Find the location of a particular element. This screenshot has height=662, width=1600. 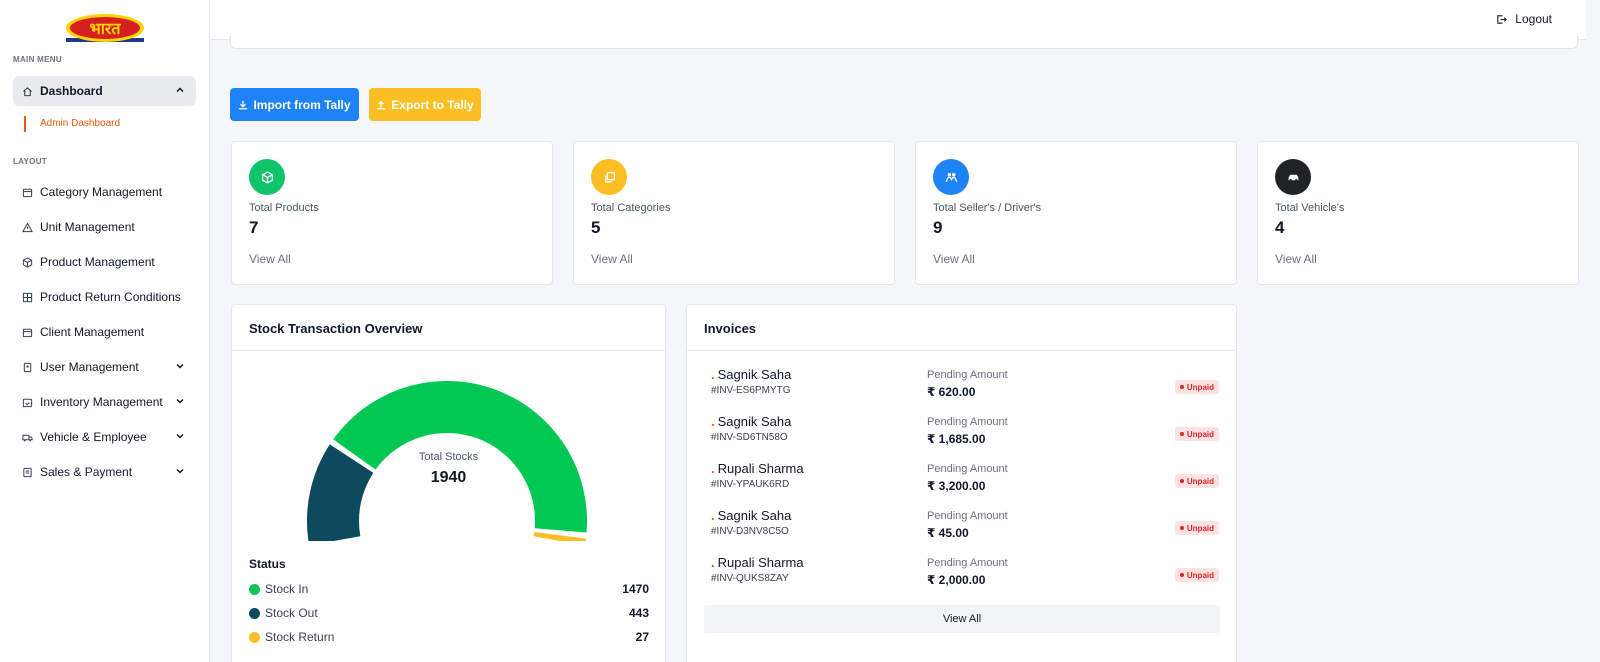

sidebar-subitem-admin-dashboard: Admin Dashboard is located at coordinates (72, 124).